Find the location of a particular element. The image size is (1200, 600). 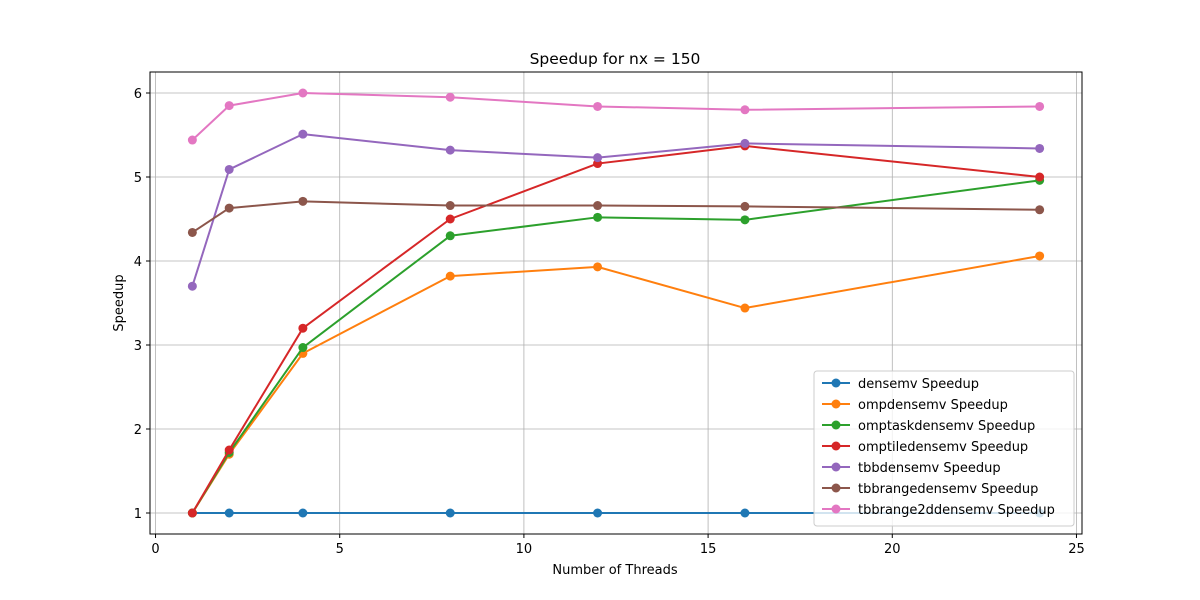

y-axis-ticks: 1 2 3 4 5 6 is located at coordinates (142, 304).